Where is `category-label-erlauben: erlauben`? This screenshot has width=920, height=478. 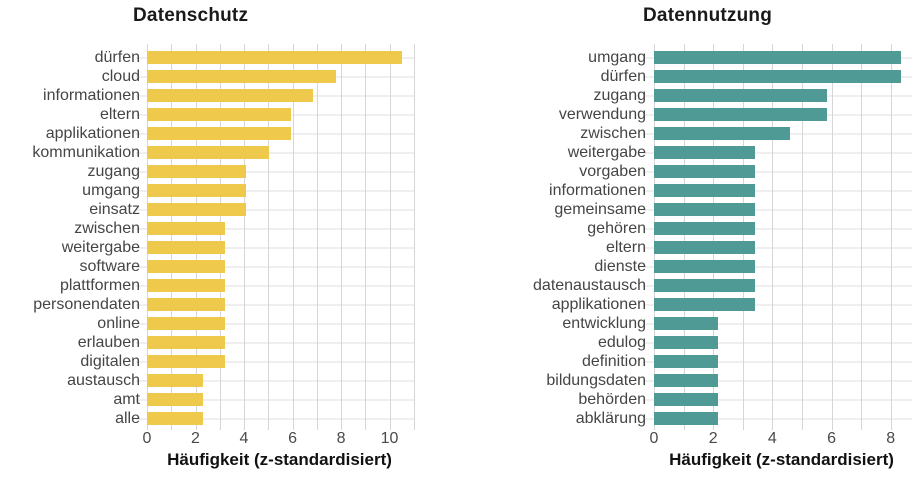
category-label-erlauben: erlauben is located at coordinates (108, 342).